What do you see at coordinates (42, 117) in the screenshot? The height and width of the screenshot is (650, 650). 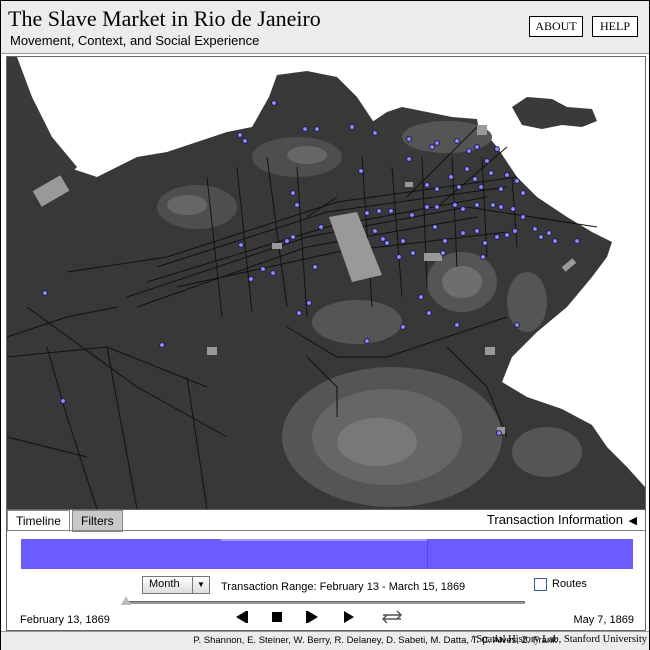 I see `land-west` at bounding box center [42, 117].